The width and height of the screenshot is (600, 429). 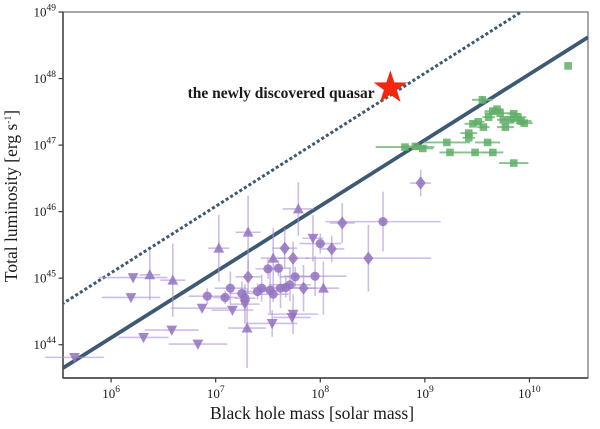 What do you see at coordinates (281, 93) in the screenshot?
I see `annotation-newly-discovered-quasar: the newly discovered quasar` at bounding box center [281, 93].